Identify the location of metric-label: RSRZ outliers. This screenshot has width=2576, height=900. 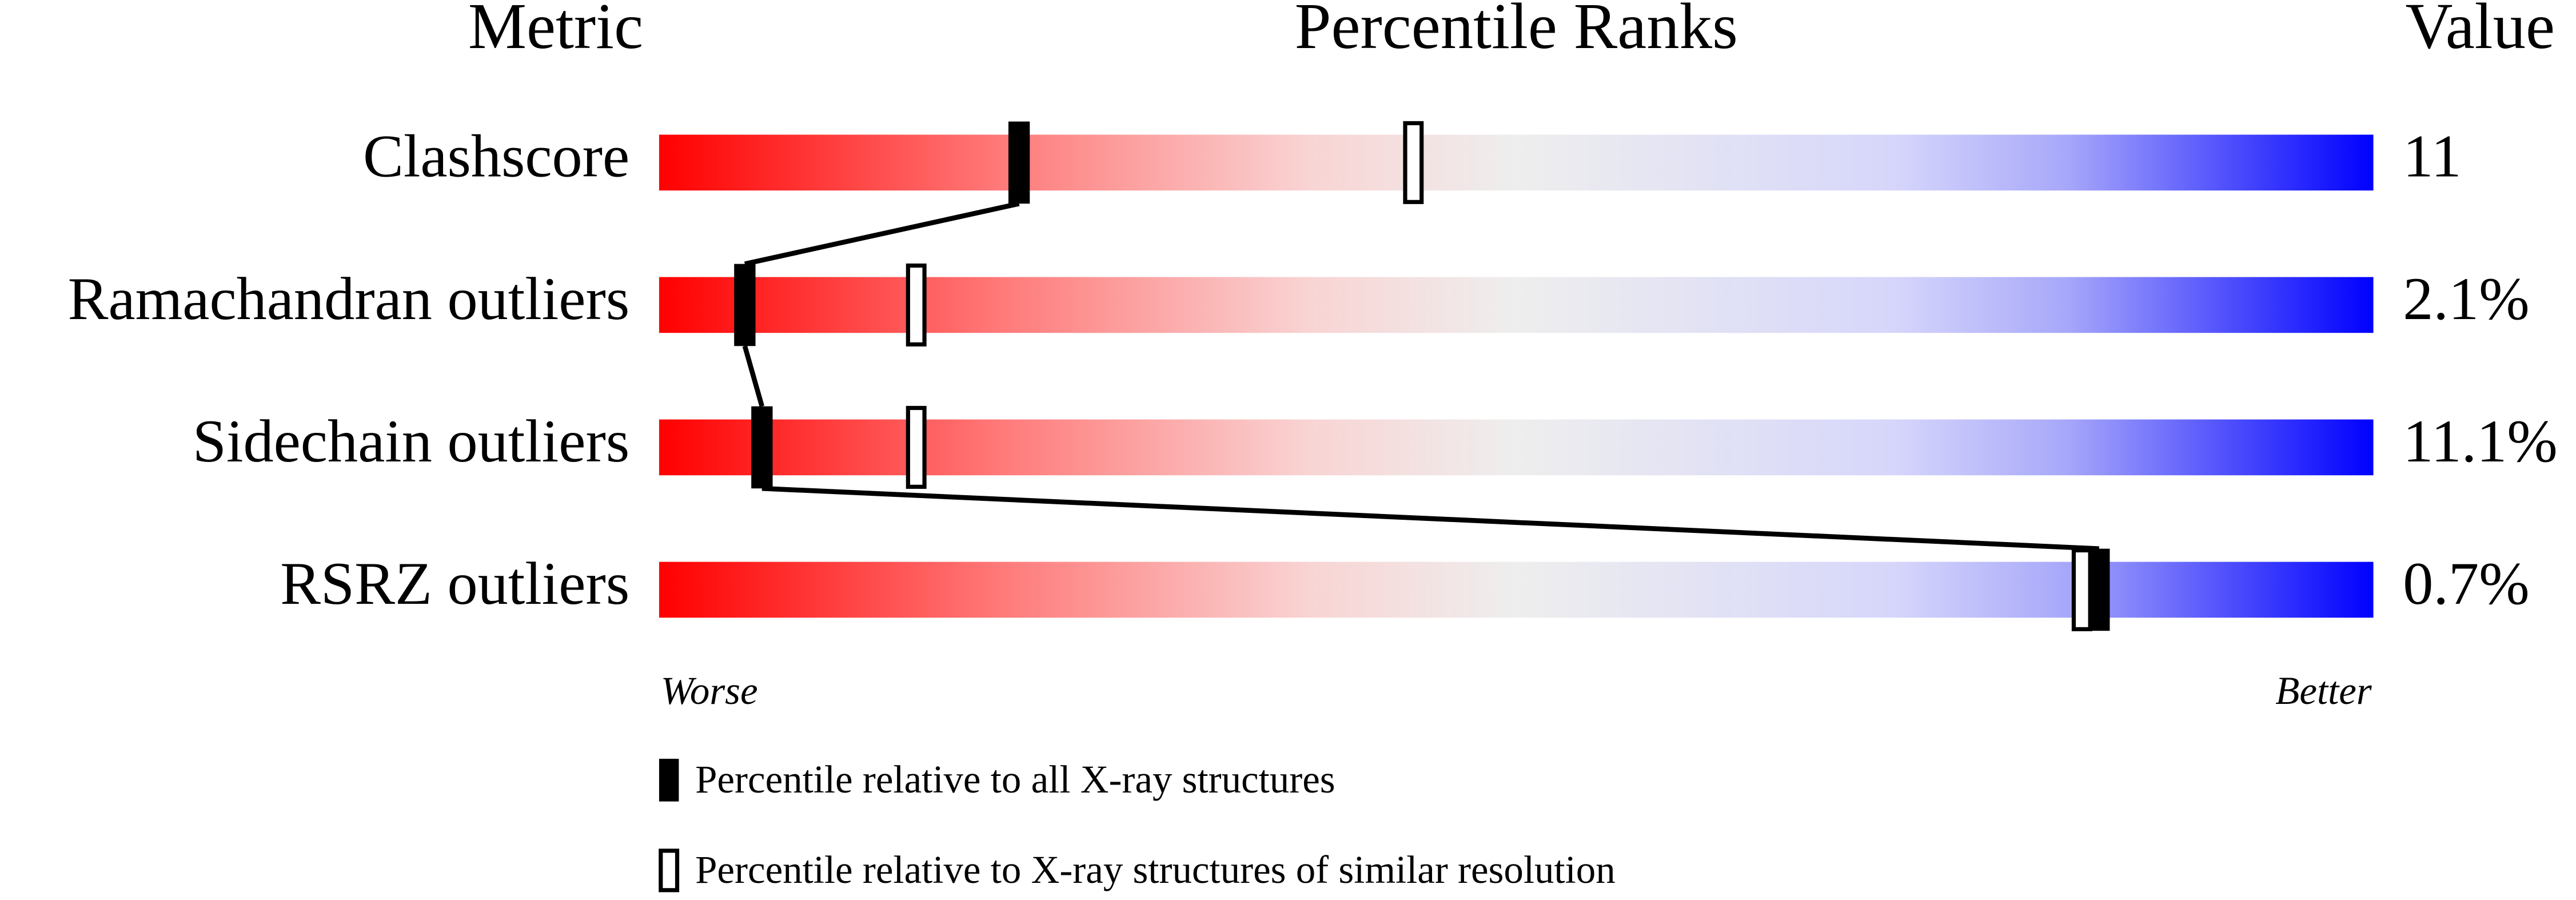
(454, 583).